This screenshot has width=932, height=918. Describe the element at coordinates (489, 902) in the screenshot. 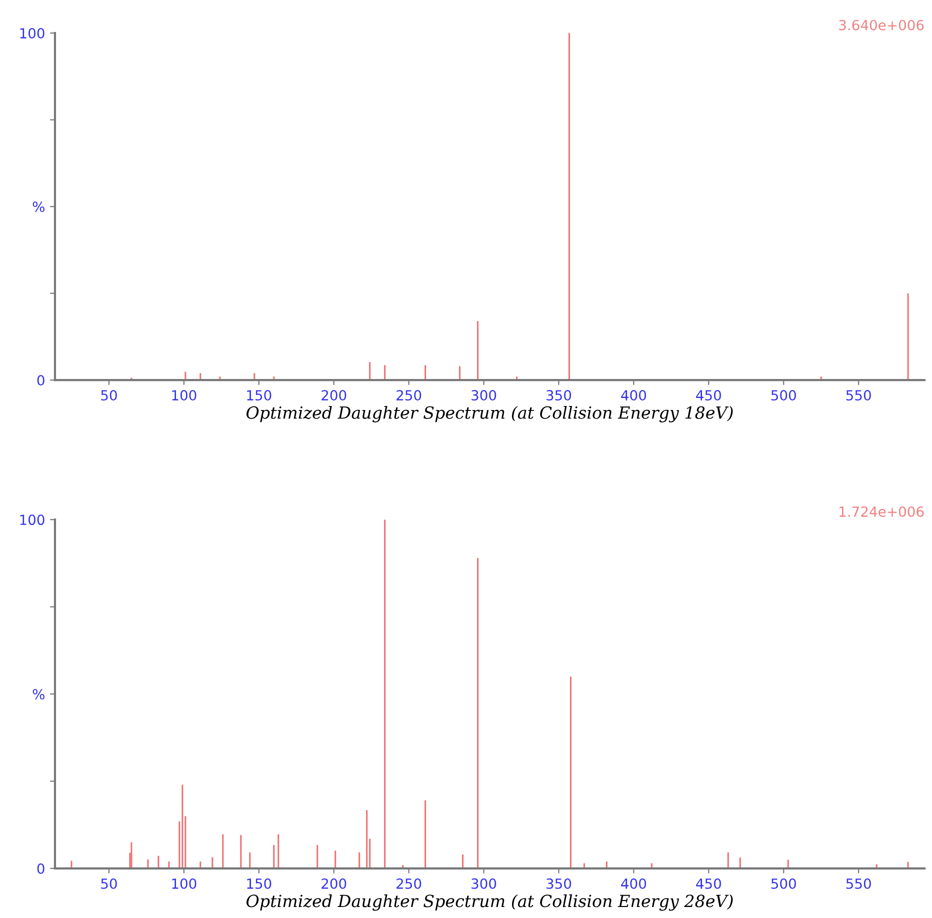

I see `x-axis-title: Optimized Daughter Spectrum (at Collision Energy 28eV)` at that location.